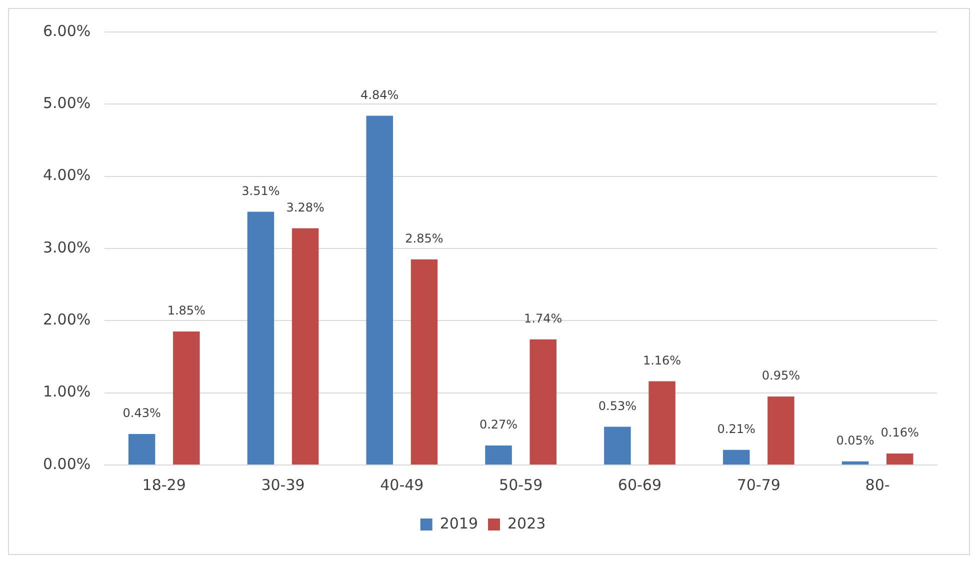 Image resolution: width=980 pixels, height=565 pixels. What do you see at coordinates (781, 375) in the screenshot?
I see `data-label: 0.95%` at bounding box center [781, 375].